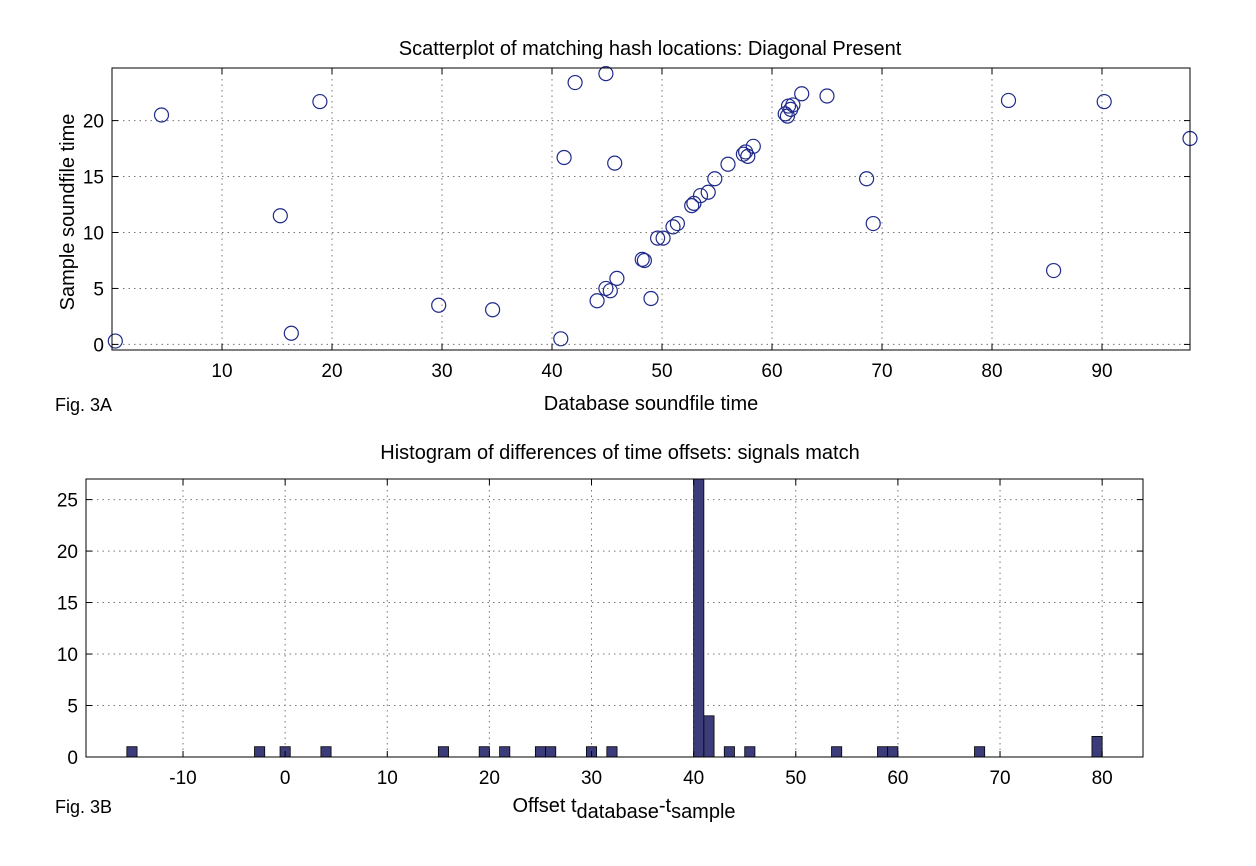  What do you see at coordinates (1101, 371) in the screenshot?
I see `scatter-x-tick-label: 90` at bounding box center [1101, 371].